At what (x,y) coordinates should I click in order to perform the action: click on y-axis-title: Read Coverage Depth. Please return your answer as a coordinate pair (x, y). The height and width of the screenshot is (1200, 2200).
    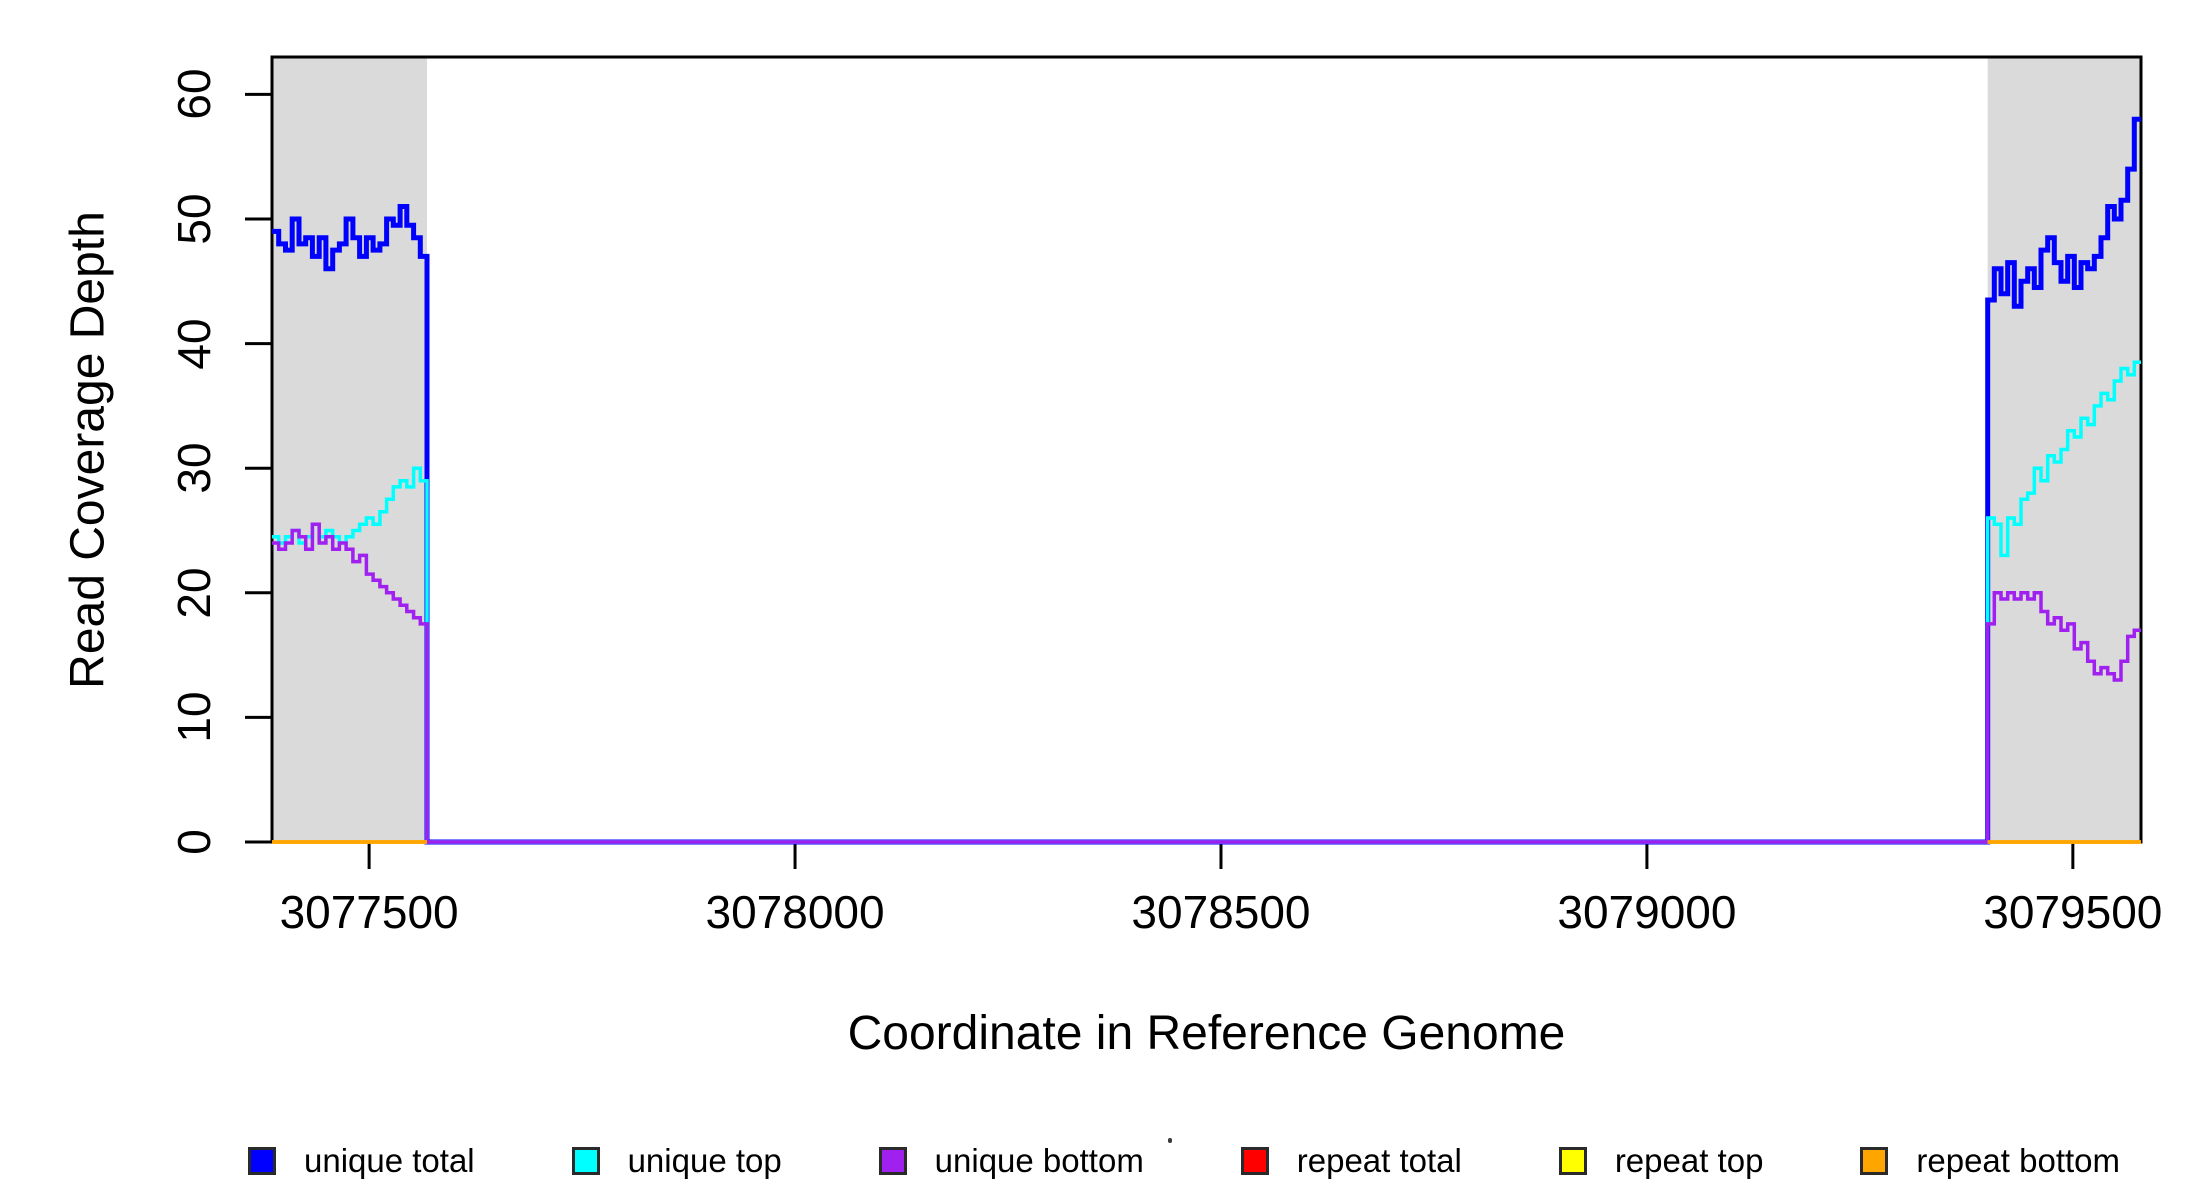
    Looking at the image, I should click on (88, 450).